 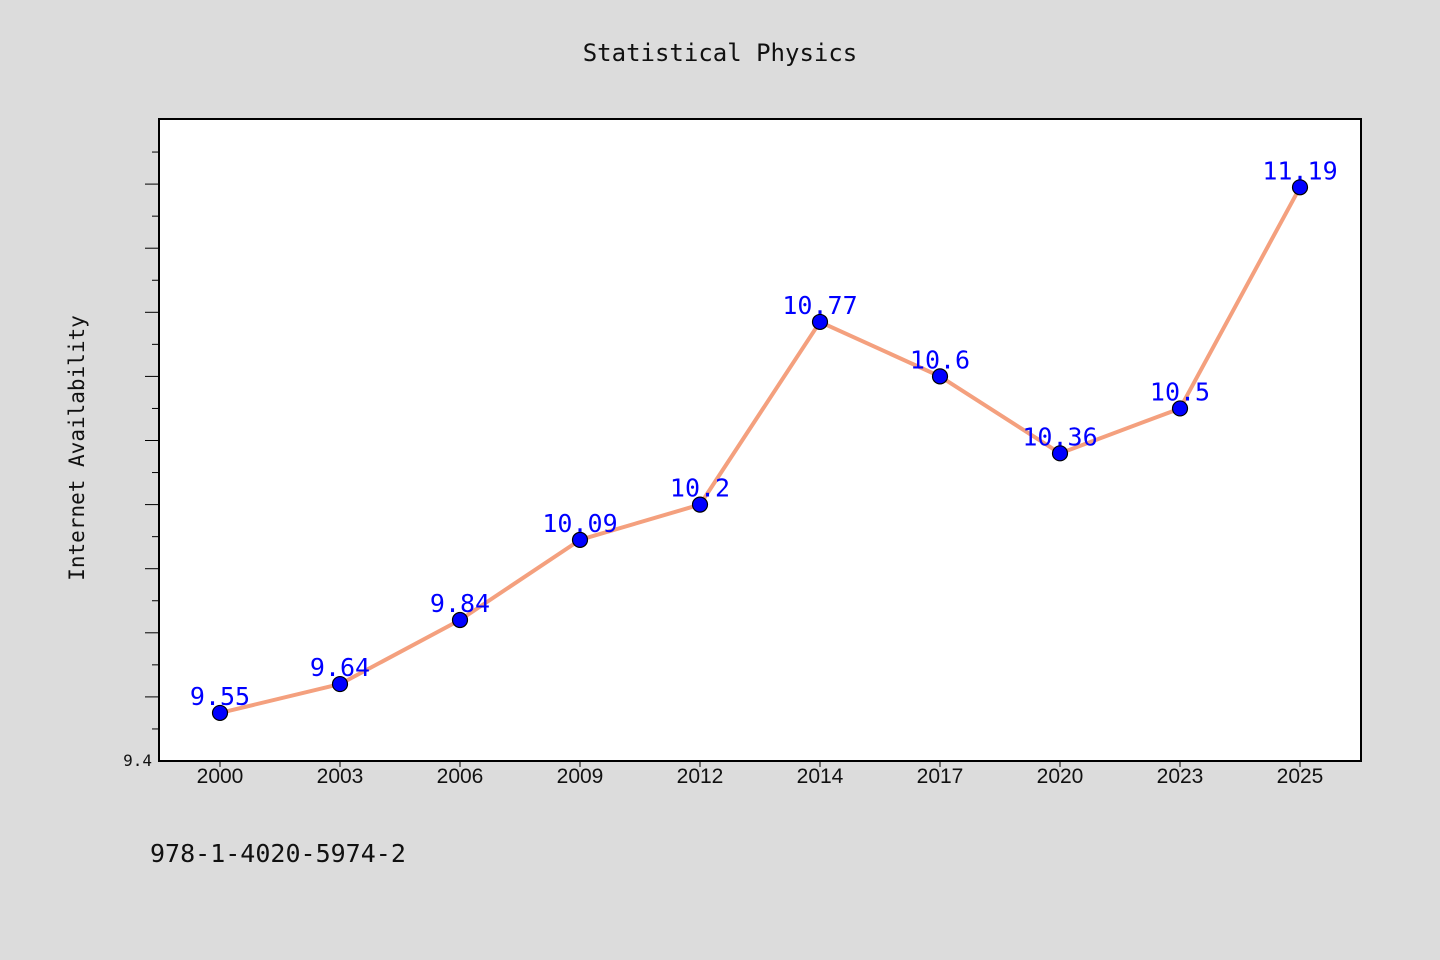 I want to click on data-label: 9.84, so click(x=460, y=603).